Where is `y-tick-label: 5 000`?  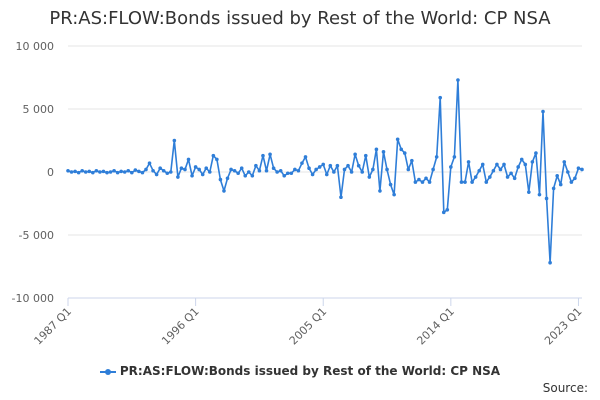 y-tick-label: 5 000 is located at coordinates (39, 109).